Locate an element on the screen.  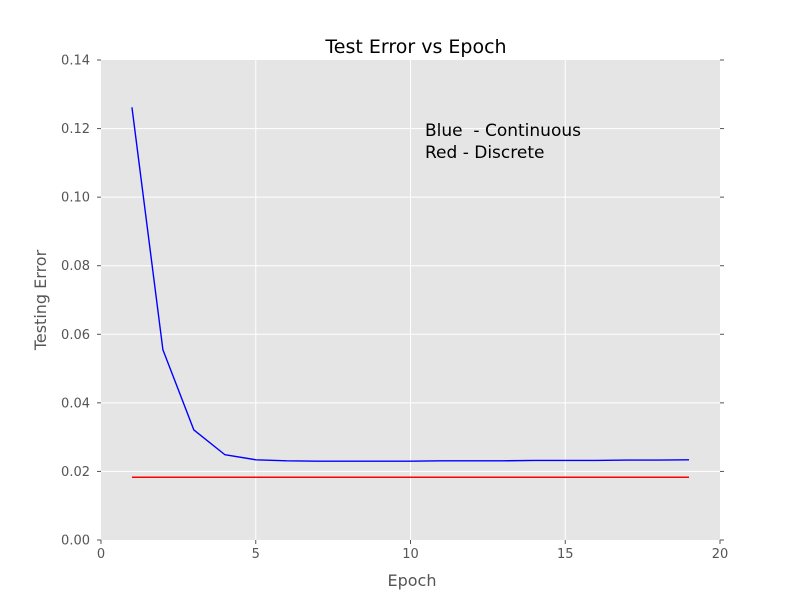
y-tick-label: 0.02 is located at coordinates (75, 472).